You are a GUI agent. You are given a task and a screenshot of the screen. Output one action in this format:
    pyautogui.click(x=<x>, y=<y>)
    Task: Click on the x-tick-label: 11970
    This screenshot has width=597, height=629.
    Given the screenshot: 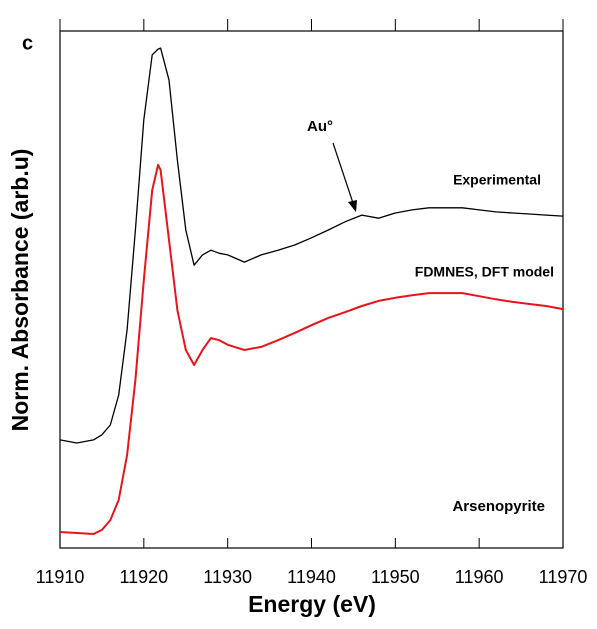 What is the action you would take?
    pyautogui.click(x=563, y=577)
    